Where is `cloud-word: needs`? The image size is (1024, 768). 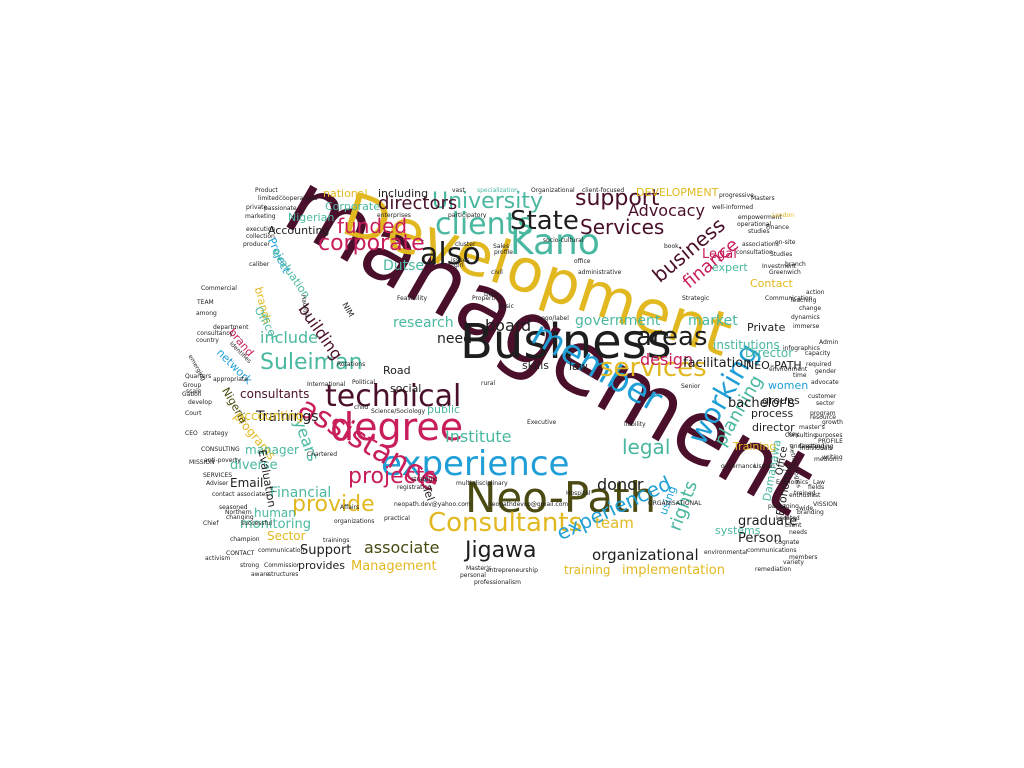
cloud-word: needs is located at coordinates (798, 532).